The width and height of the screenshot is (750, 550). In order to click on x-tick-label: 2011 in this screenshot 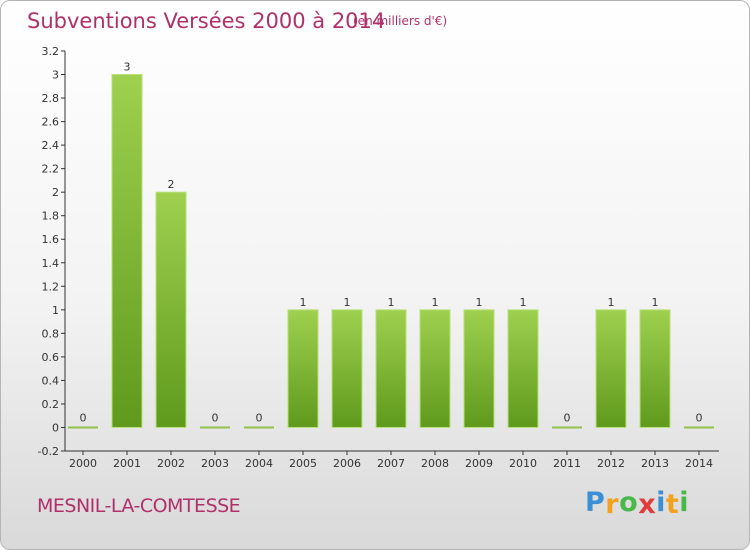, I will do `click(567, 463)`.